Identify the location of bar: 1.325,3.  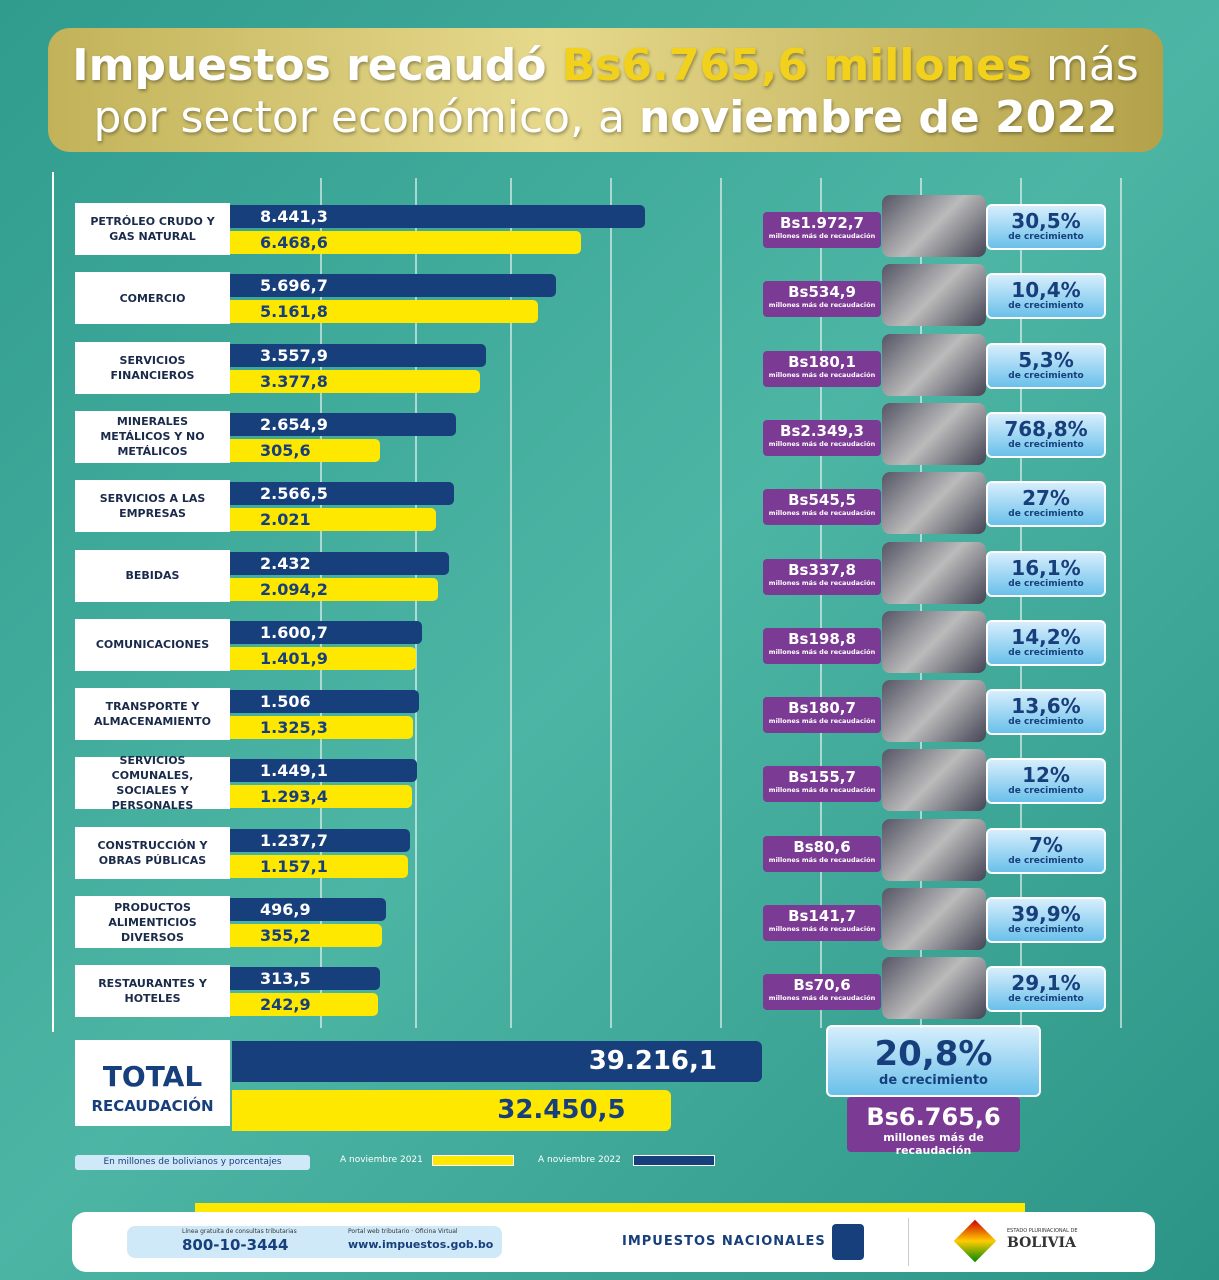
(322, 728).